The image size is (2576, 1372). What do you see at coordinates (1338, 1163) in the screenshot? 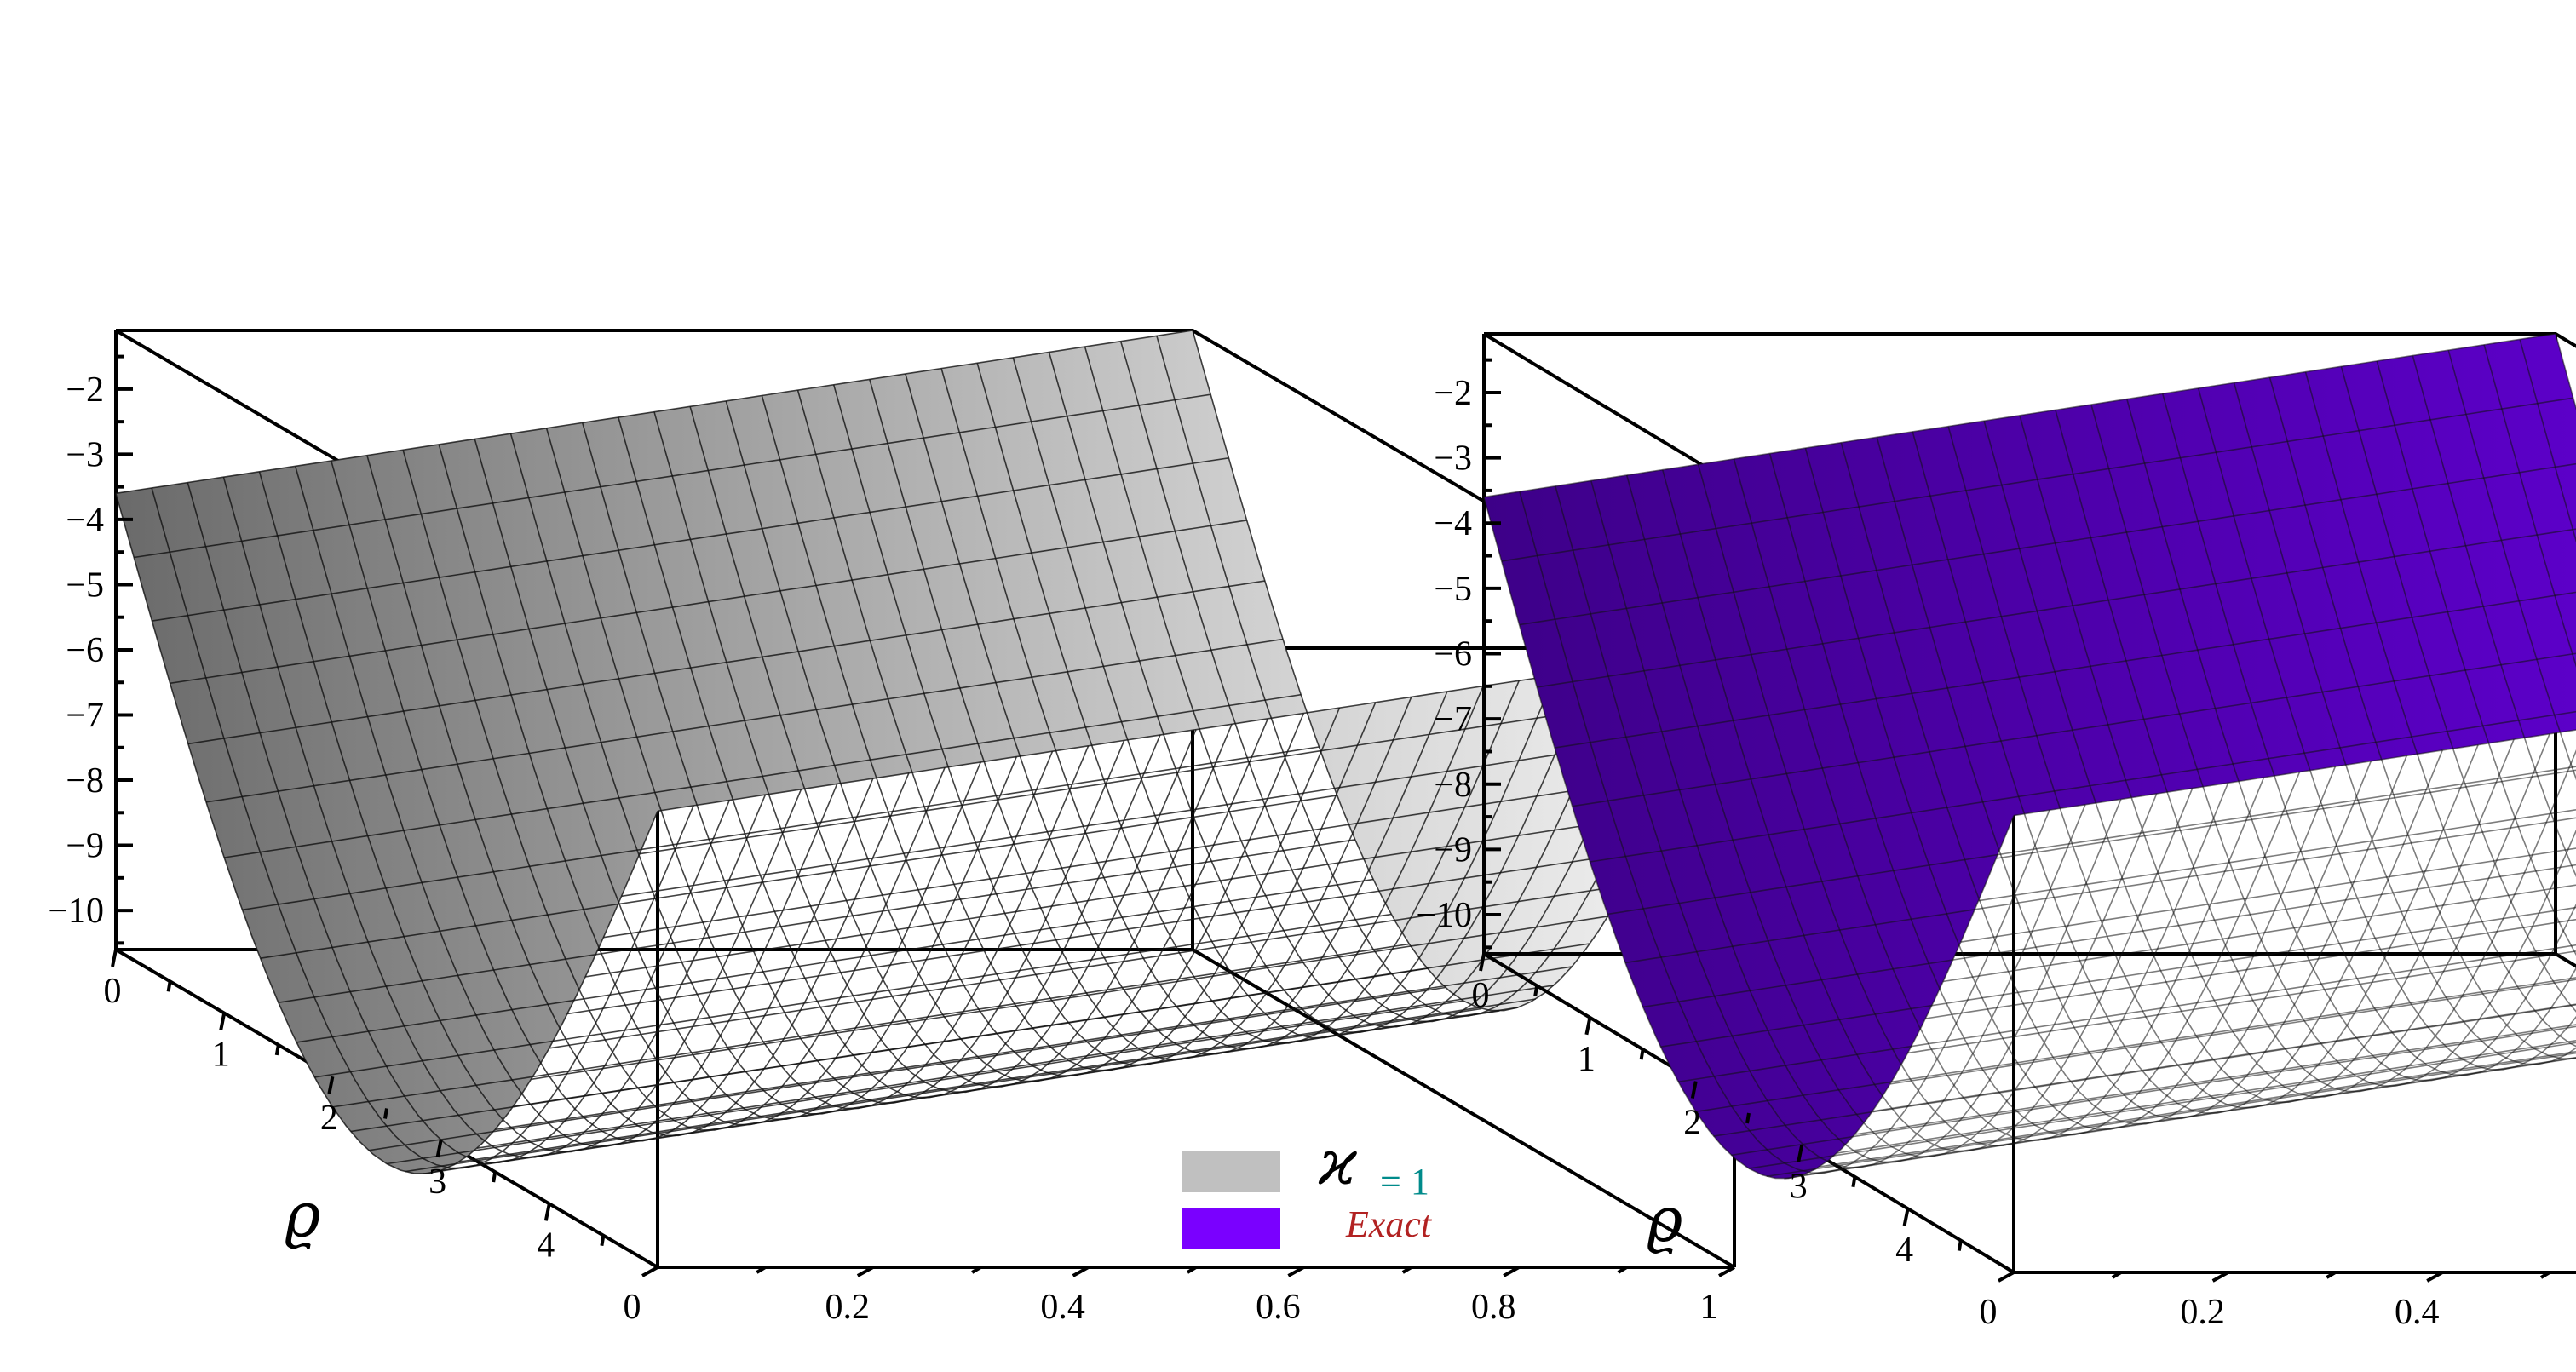
I see `legend-symbol-approximate: ϰ` at bounding box center [1338, 1163].